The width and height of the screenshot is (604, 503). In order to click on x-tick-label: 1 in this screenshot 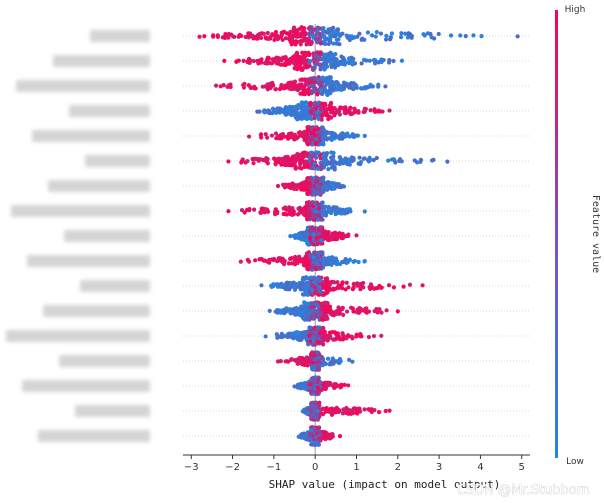, I will do `click(356, 467)`.